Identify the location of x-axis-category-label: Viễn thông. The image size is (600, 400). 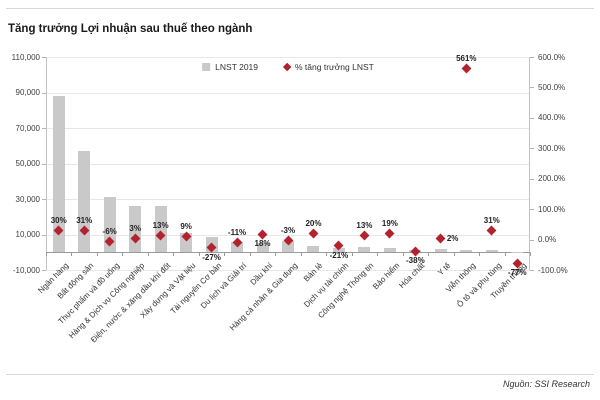
(461, 278).